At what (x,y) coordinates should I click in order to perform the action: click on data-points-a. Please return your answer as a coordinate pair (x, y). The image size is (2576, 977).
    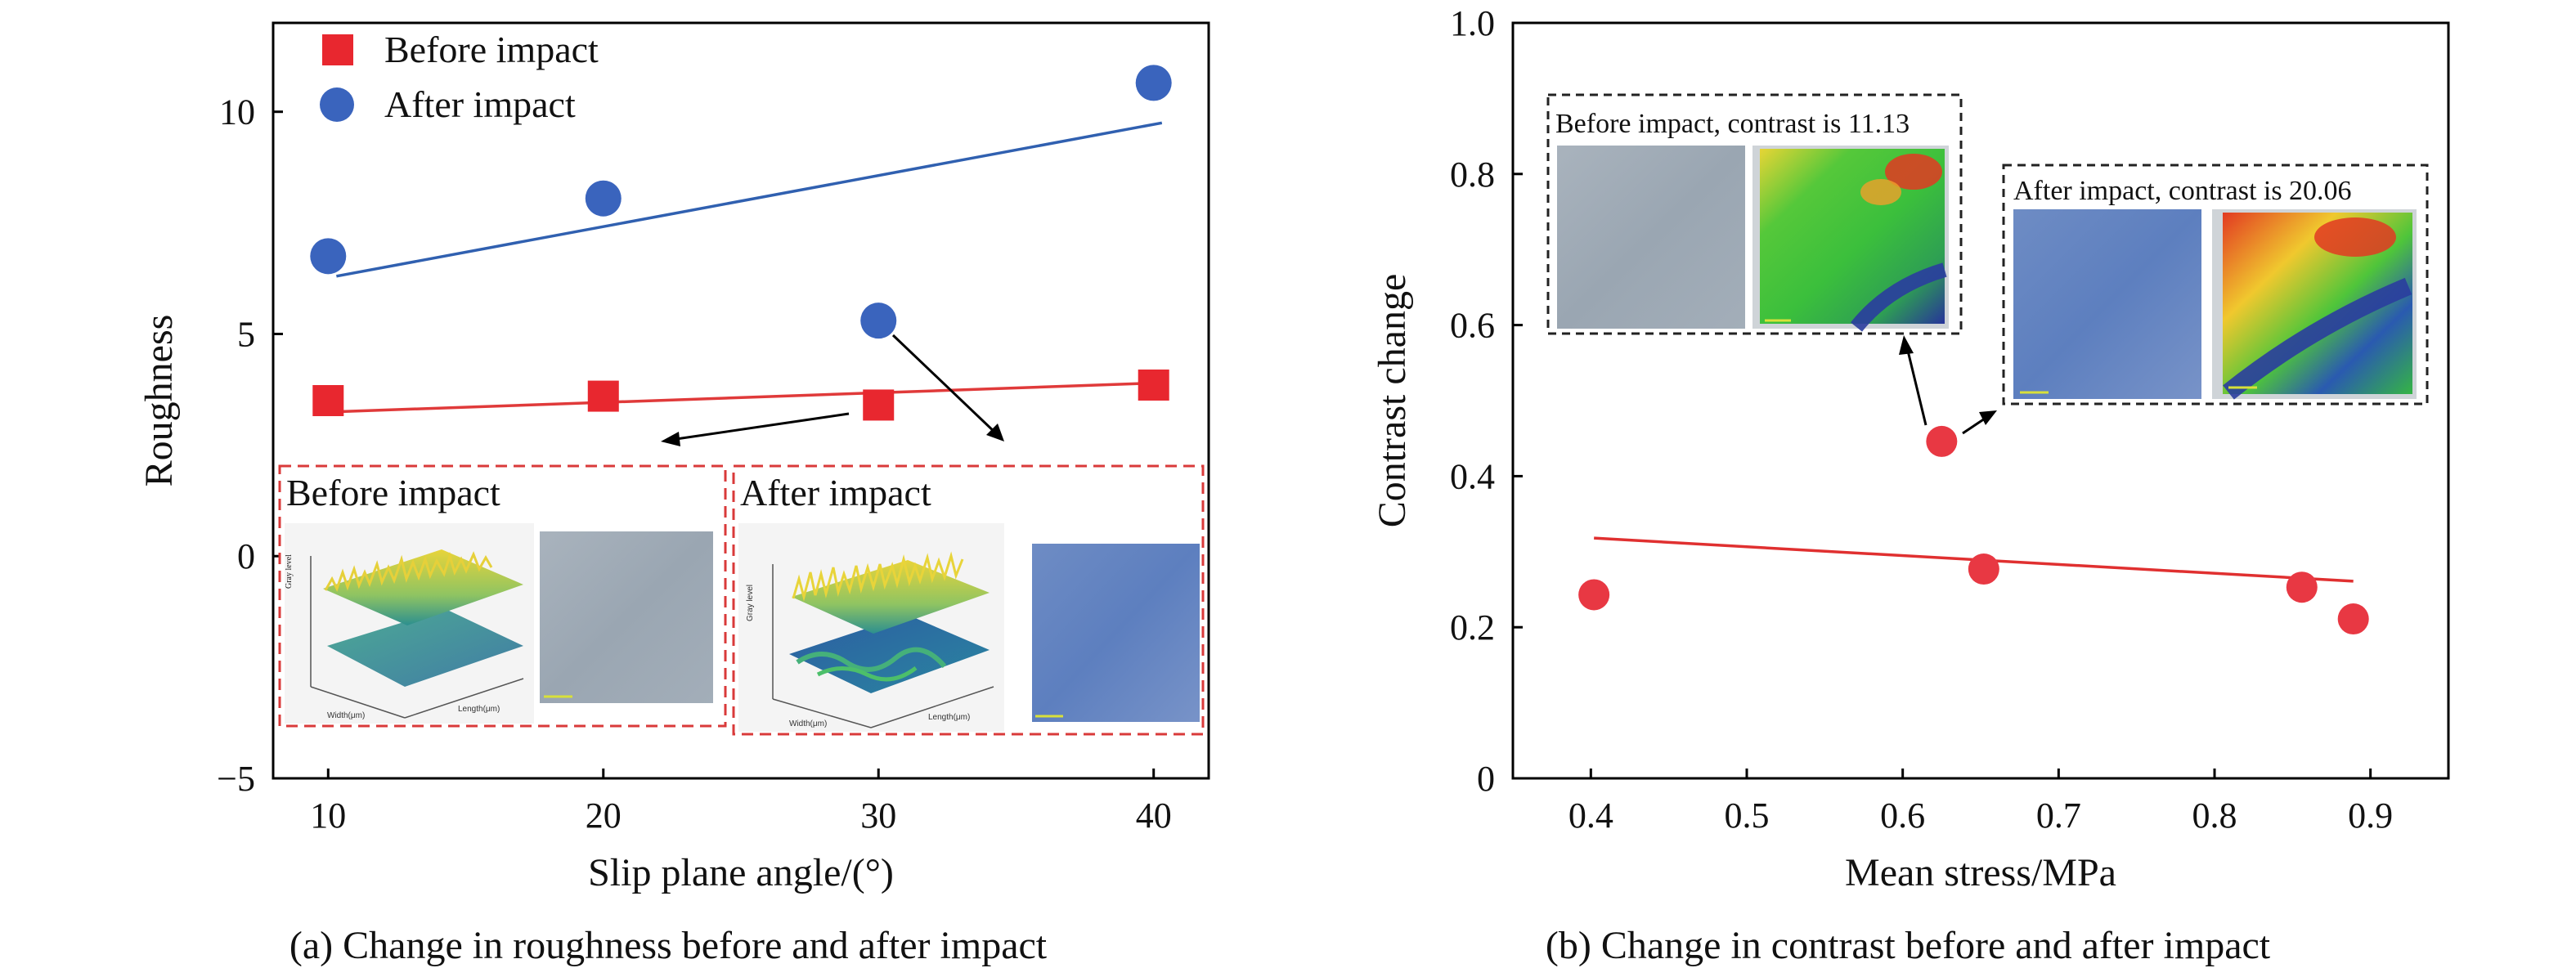
    Looking at the image, I should click on (741, 243).